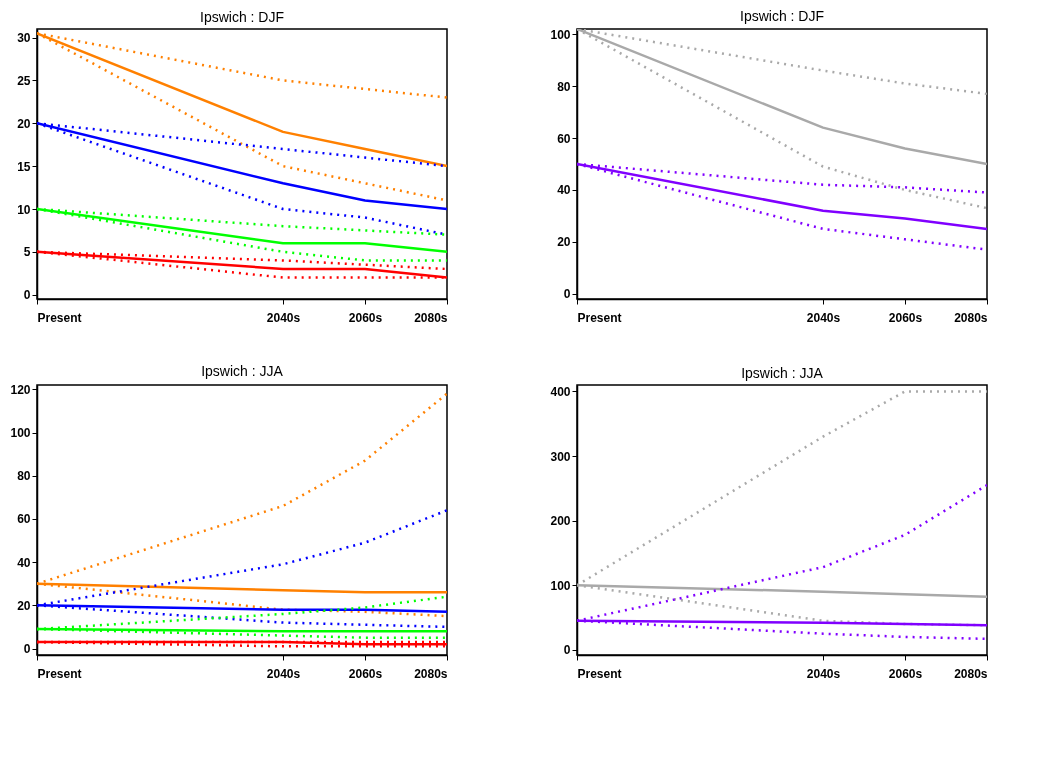 The image size is (1053, 774). What do you see at coordinates (560, 456) in the screenshot?
I see `y-tick-label: 300` at bounding box center [560, 456].